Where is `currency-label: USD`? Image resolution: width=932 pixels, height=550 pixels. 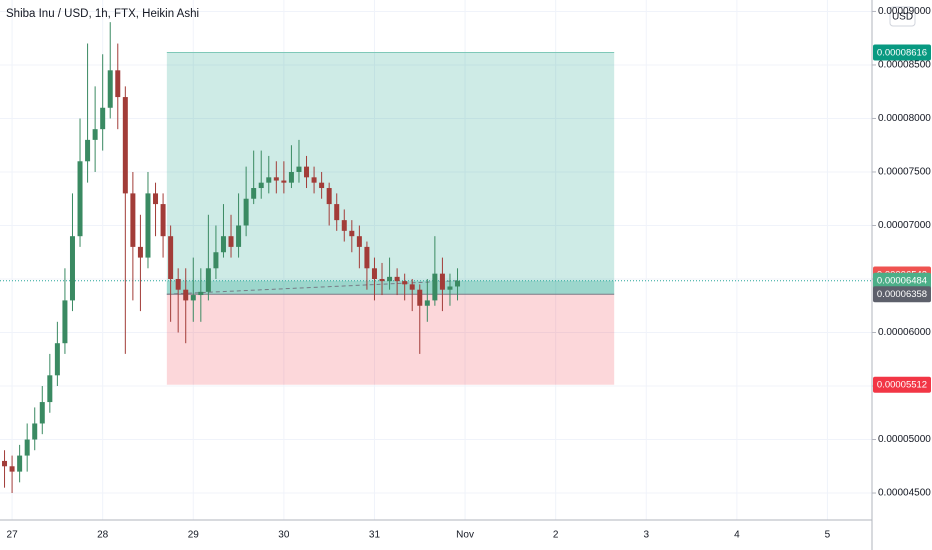
currency-label: USD is located at coordinates (902, 17).